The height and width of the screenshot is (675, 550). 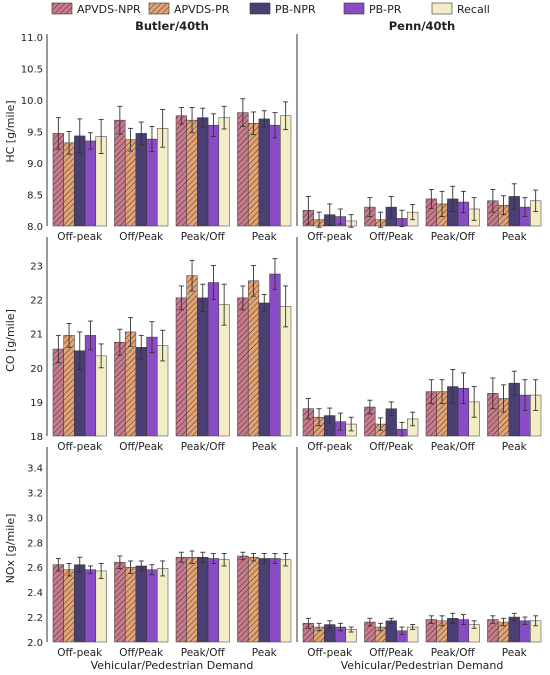 What do you see at coordinates (36, 369) in the screenshot?
I see `y-tick-label: 20` at bounding box center [36, 369].